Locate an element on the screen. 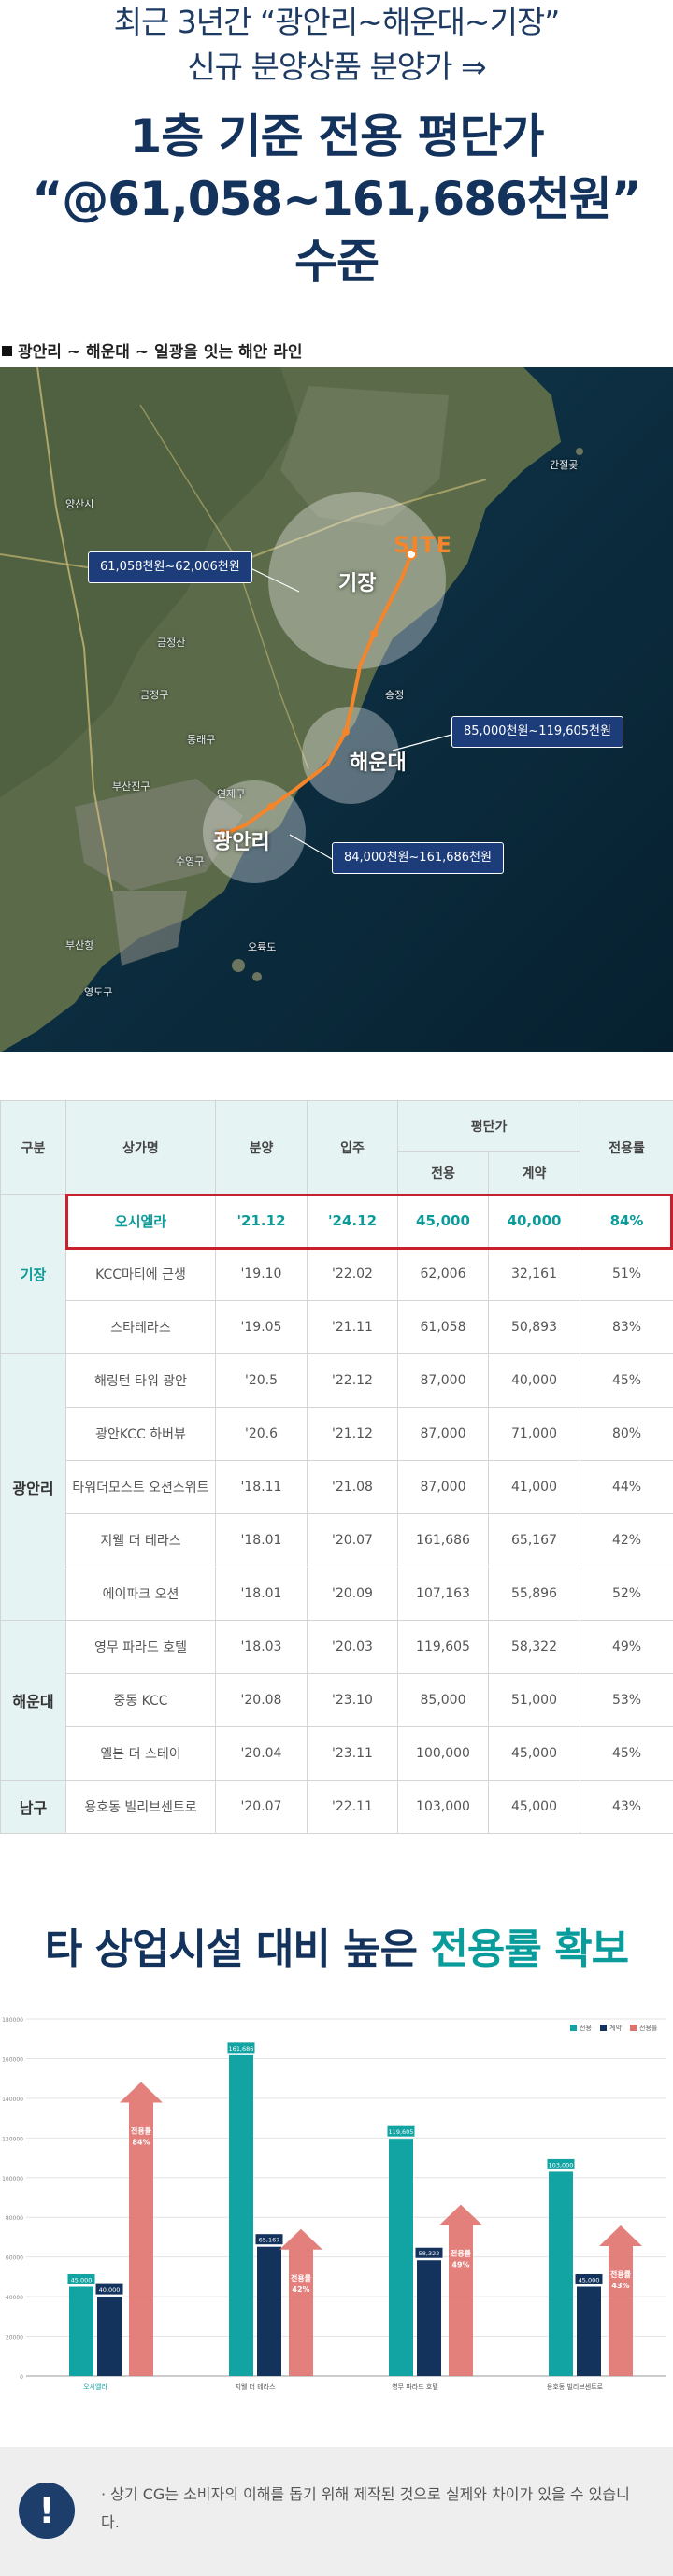  cell-sale: '21.12 is located at coordinates (261, 1221).